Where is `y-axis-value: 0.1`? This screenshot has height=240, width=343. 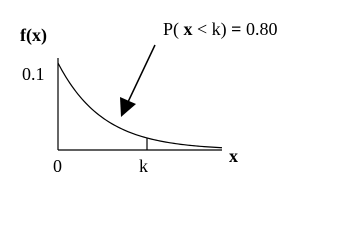
y-axis-value: 0.1 is located at coordinates (33, 74).